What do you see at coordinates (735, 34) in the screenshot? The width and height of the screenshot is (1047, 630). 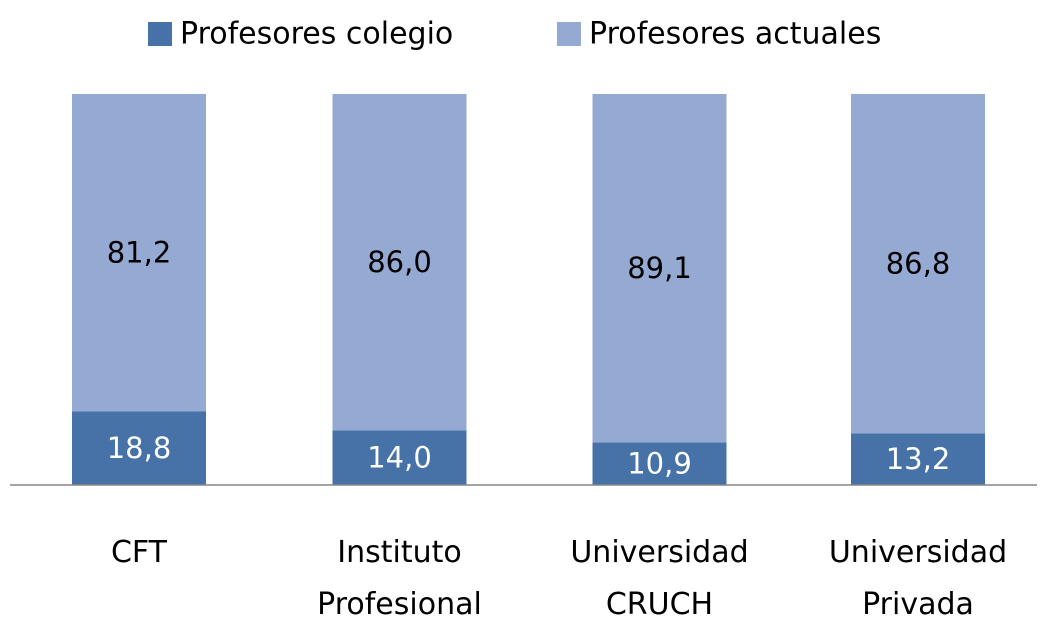 I see `legend-label: Profesores actuales` at bounding box center [735, 34].